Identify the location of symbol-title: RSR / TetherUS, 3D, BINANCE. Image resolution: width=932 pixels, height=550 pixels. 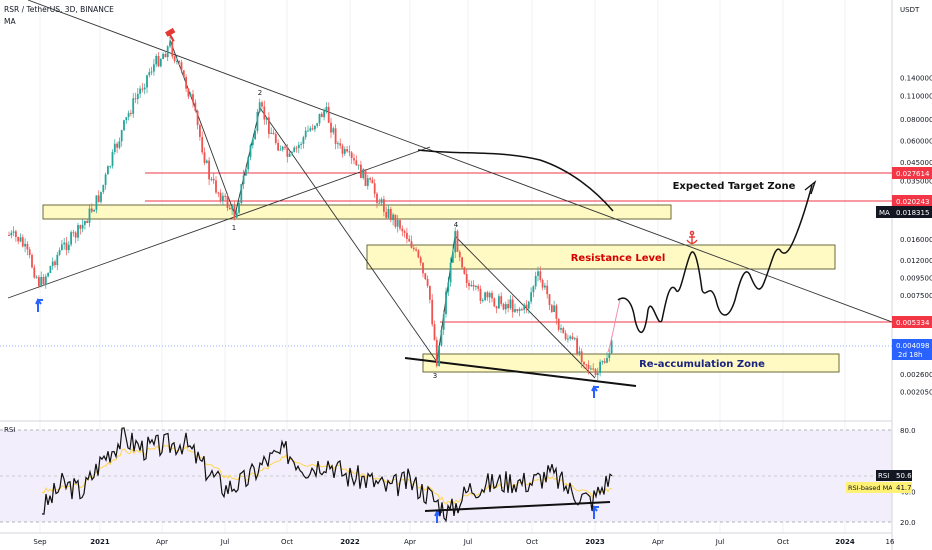
(59, 9).